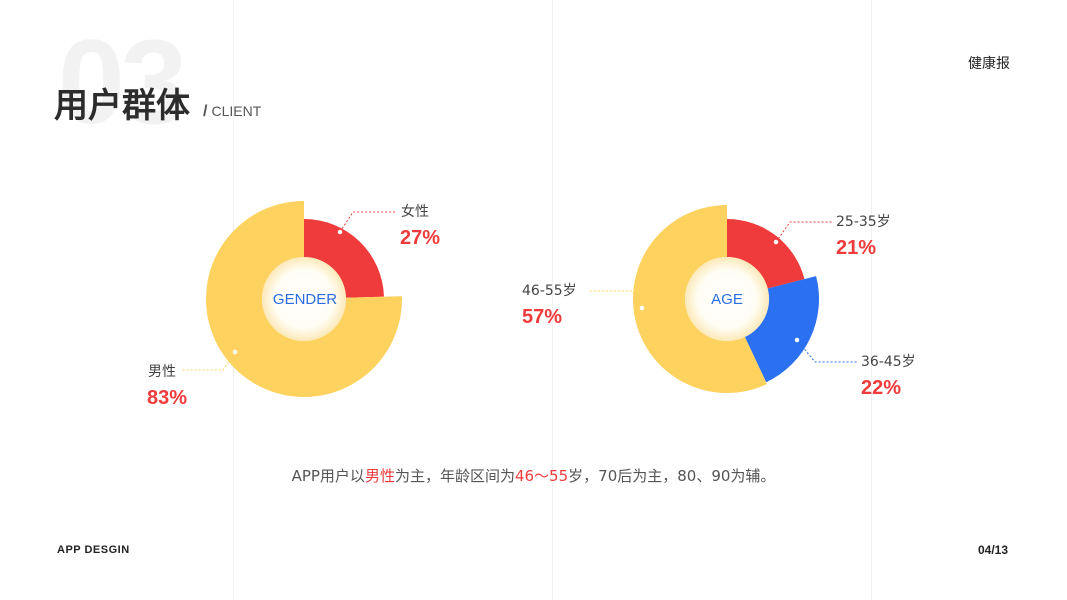  Describe the element at coordinates (379, 476) in the screenshot. I see `caption-highlight-gender: 男性` at that location.